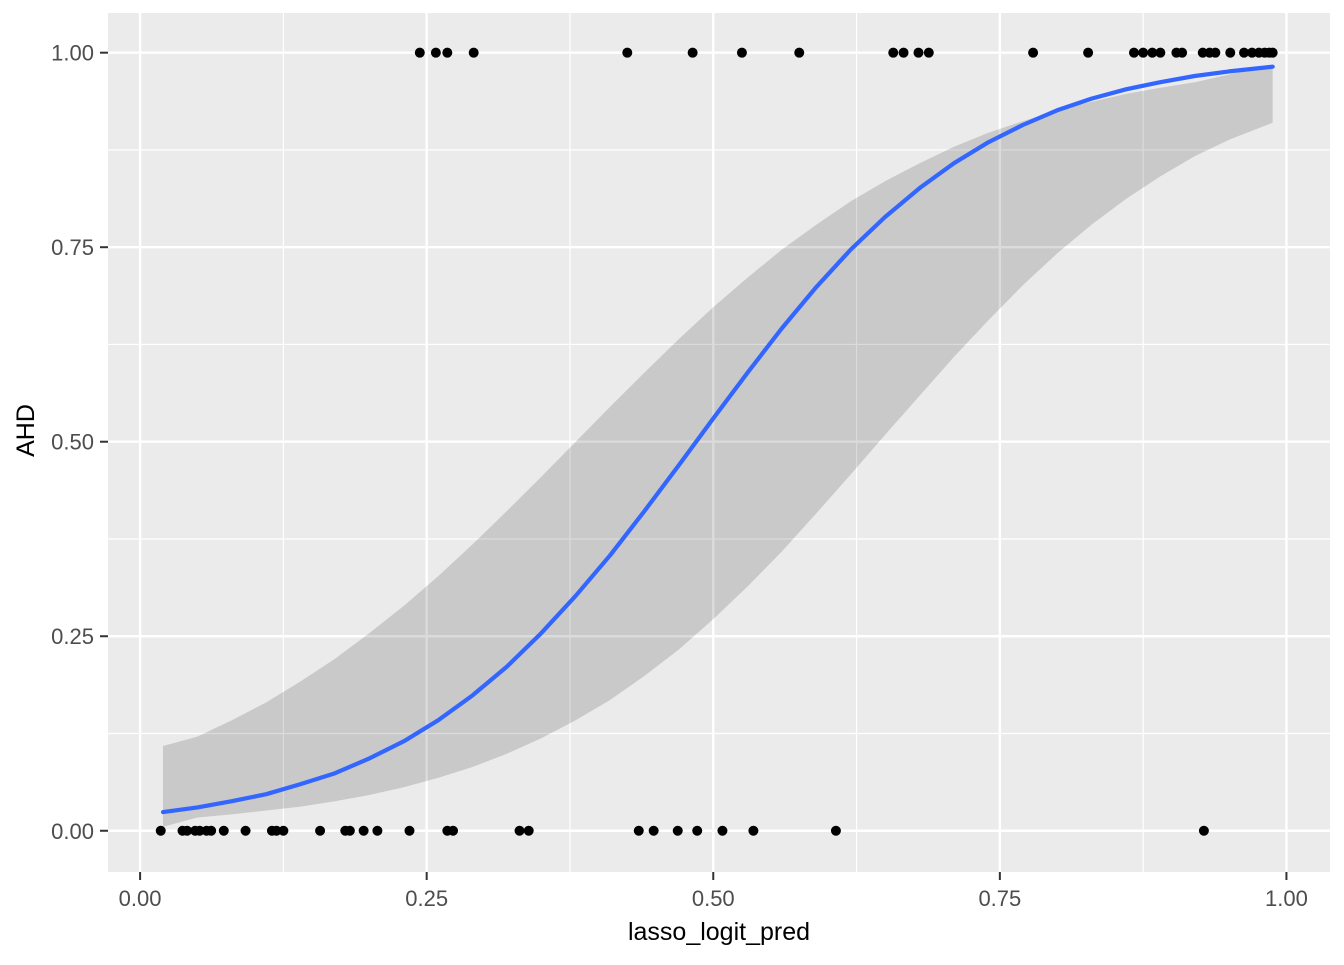 The image size is (1344, 965). Describe the element at coordinates (72, 636) in the screenshot. I see `y-tick-label: 0.25` at that location.